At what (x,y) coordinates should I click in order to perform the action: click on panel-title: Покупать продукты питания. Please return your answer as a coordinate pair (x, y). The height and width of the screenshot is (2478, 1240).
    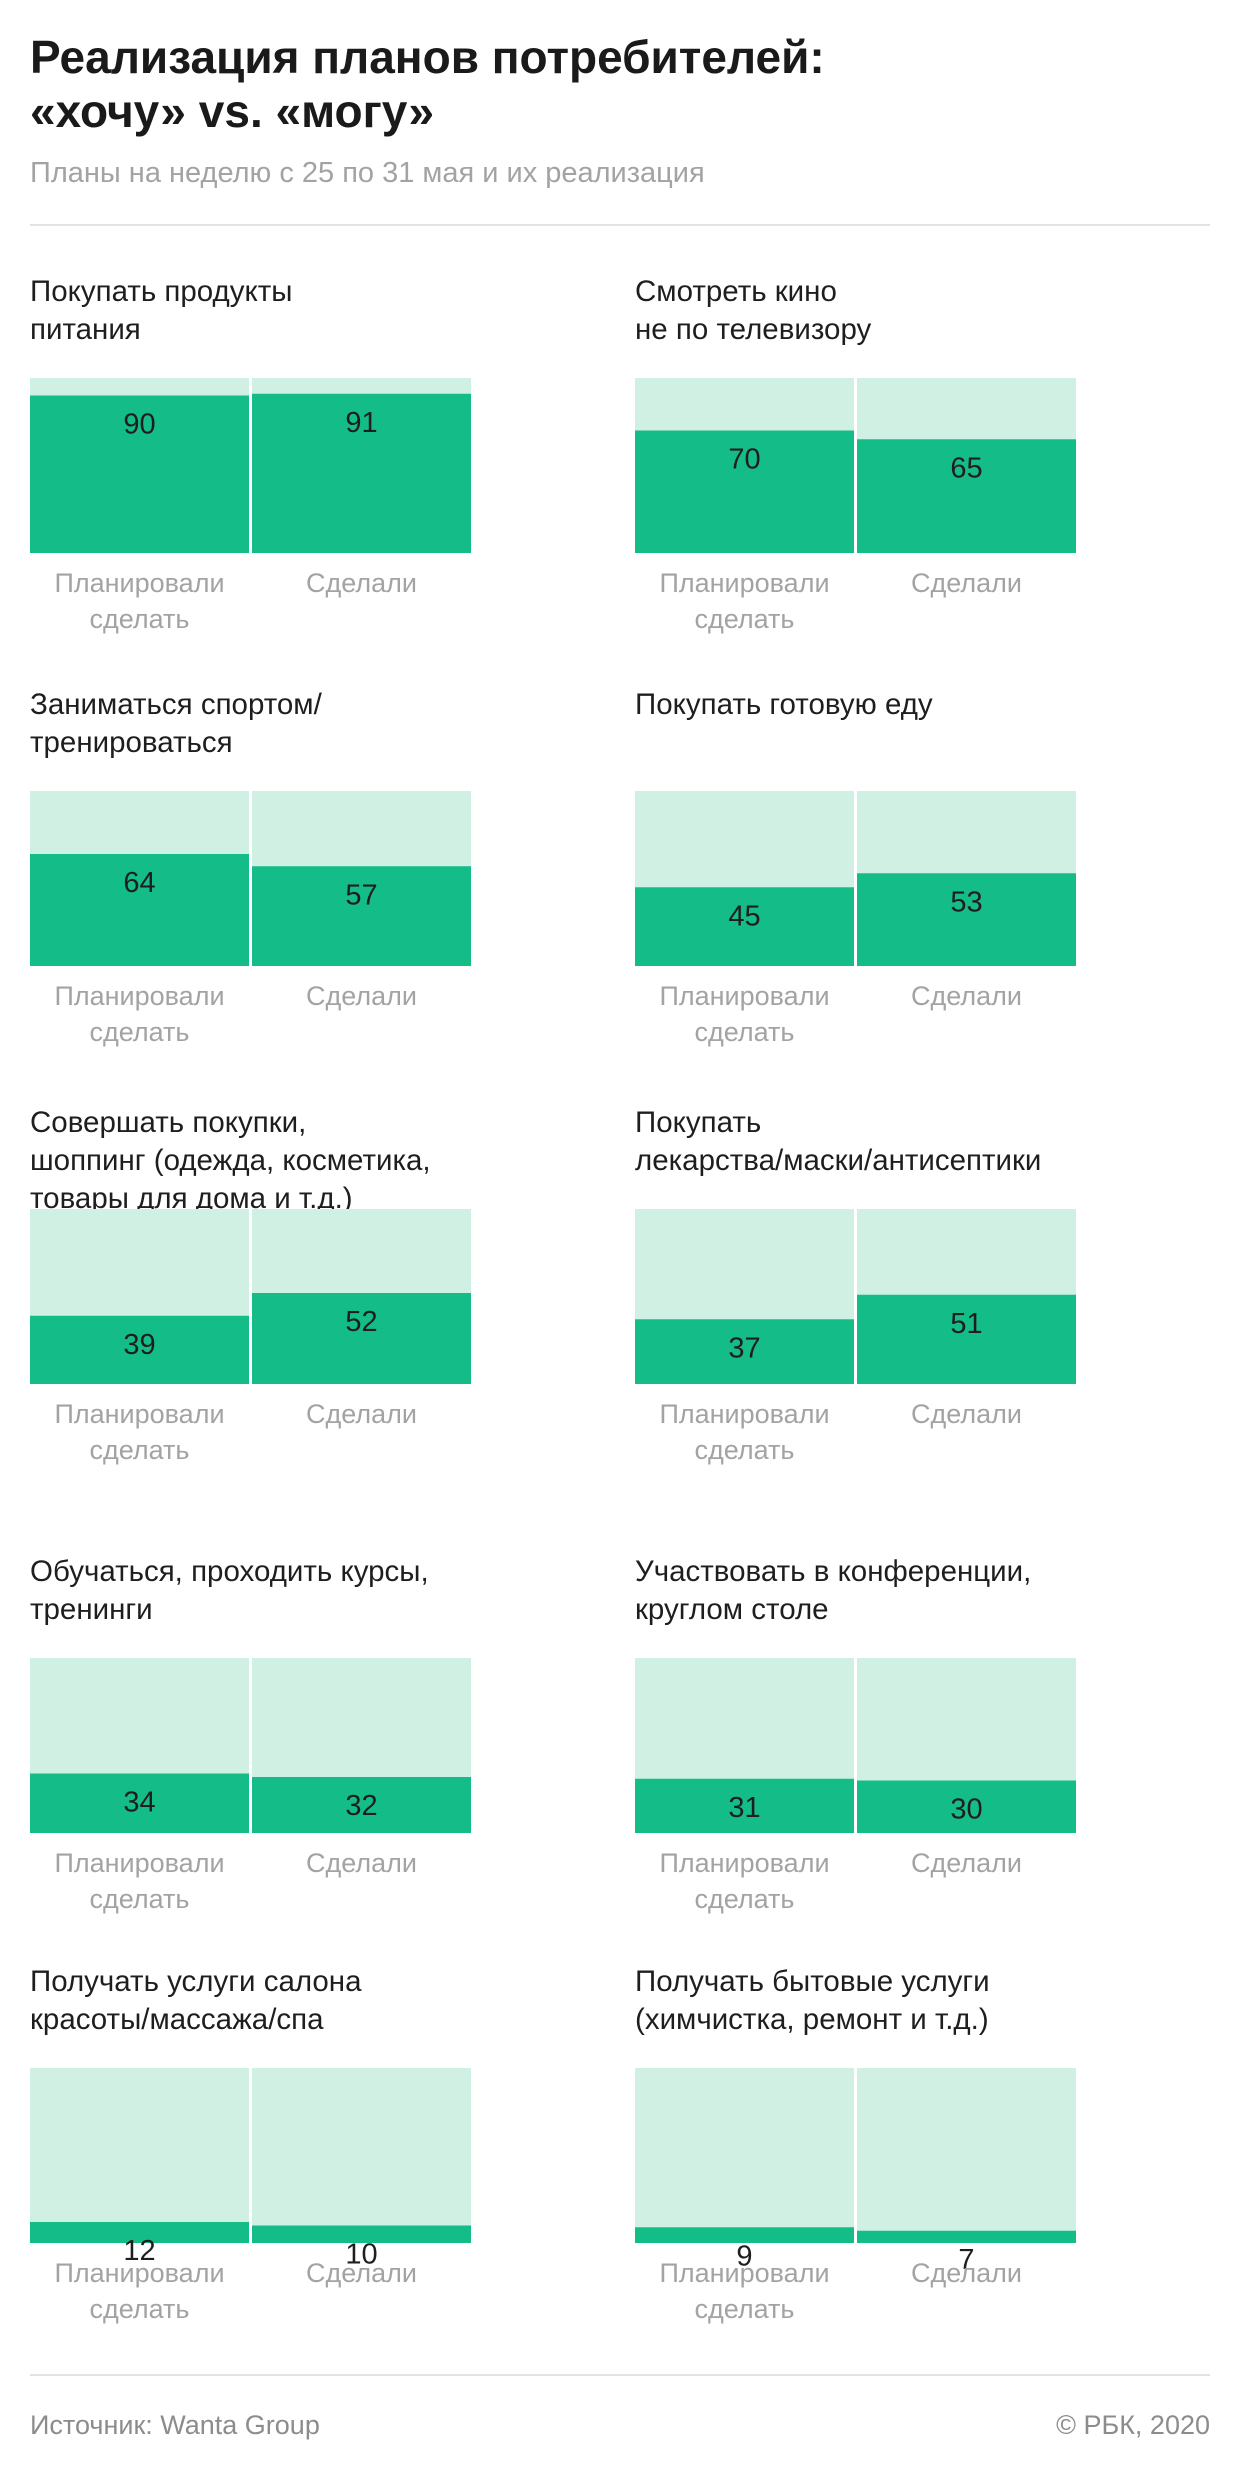
    Looking at the image, I should click on (161, 310).